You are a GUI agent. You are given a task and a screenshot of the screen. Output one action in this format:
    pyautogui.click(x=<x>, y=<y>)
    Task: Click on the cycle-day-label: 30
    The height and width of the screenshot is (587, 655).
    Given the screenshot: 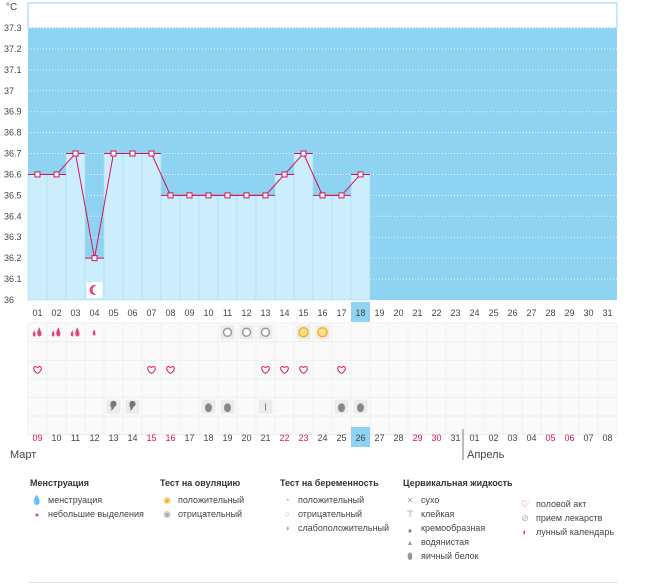 What is the action you would take?
    pyautogui.click(x=588, y=313)
    